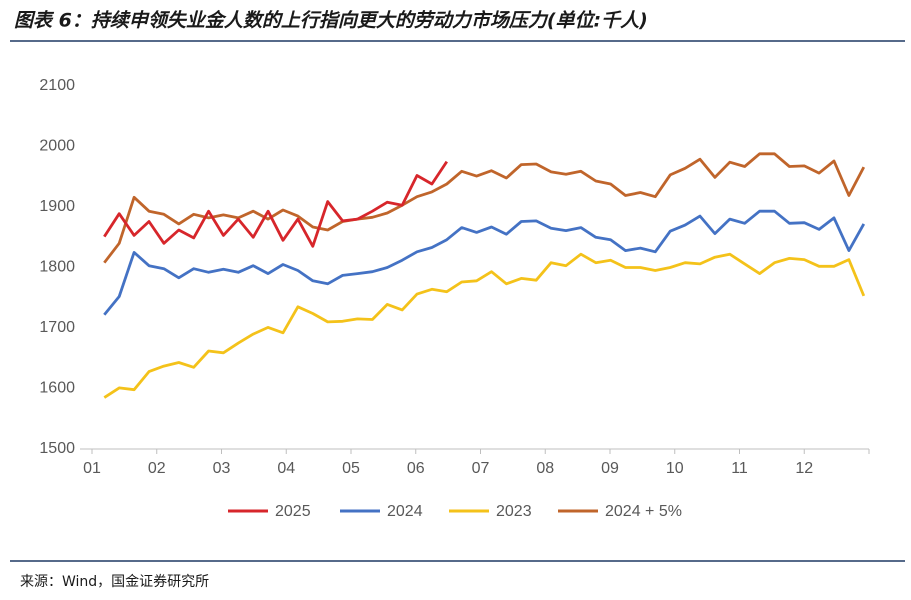  What do you see at coordinates (57, 448) in the screenshot?
I see `y-tick-label: 1500` at bounding box center [57, 448].